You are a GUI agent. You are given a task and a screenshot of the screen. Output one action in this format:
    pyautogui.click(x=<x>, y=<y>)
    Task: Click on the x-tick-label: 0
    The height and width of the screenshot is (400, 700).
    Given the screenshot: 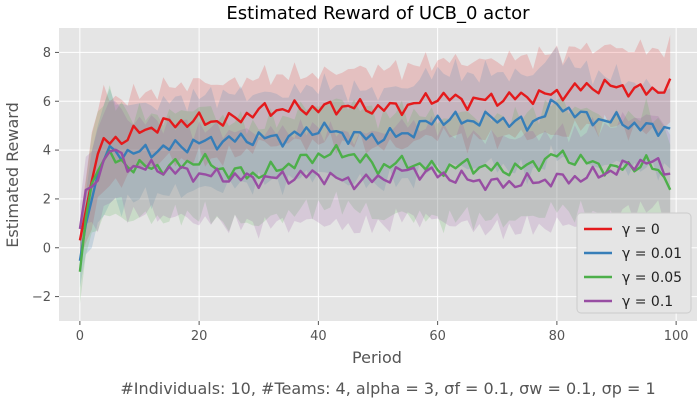 What is the action you would take?
    pyautogui.click(x=80, y=336)
    